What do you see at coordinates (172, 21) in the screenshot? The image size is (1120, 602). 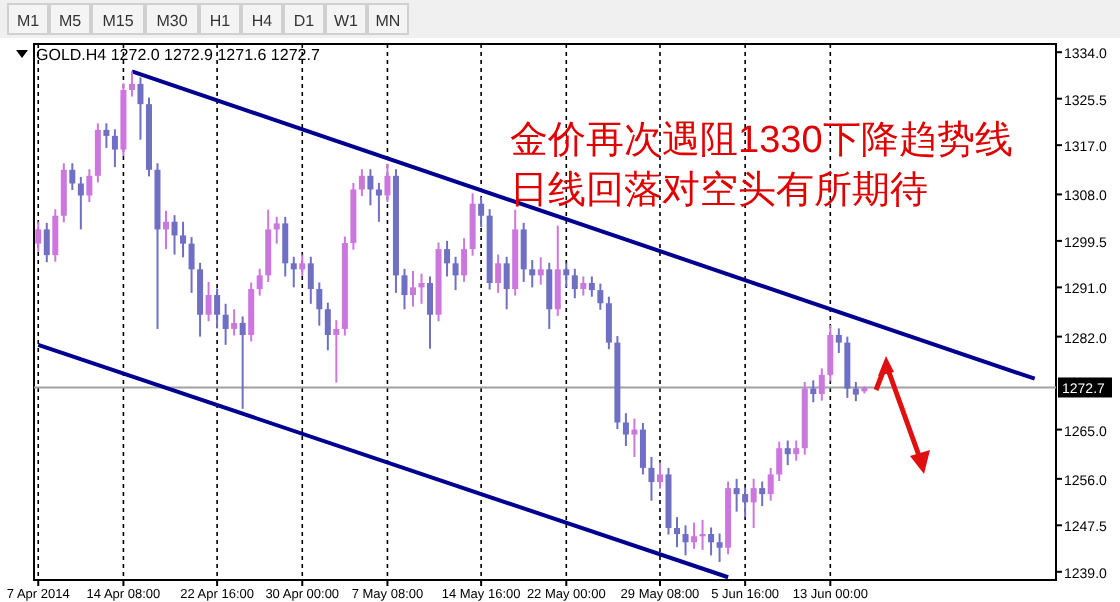 I see `text: M30` at bounding box center [172, 21].